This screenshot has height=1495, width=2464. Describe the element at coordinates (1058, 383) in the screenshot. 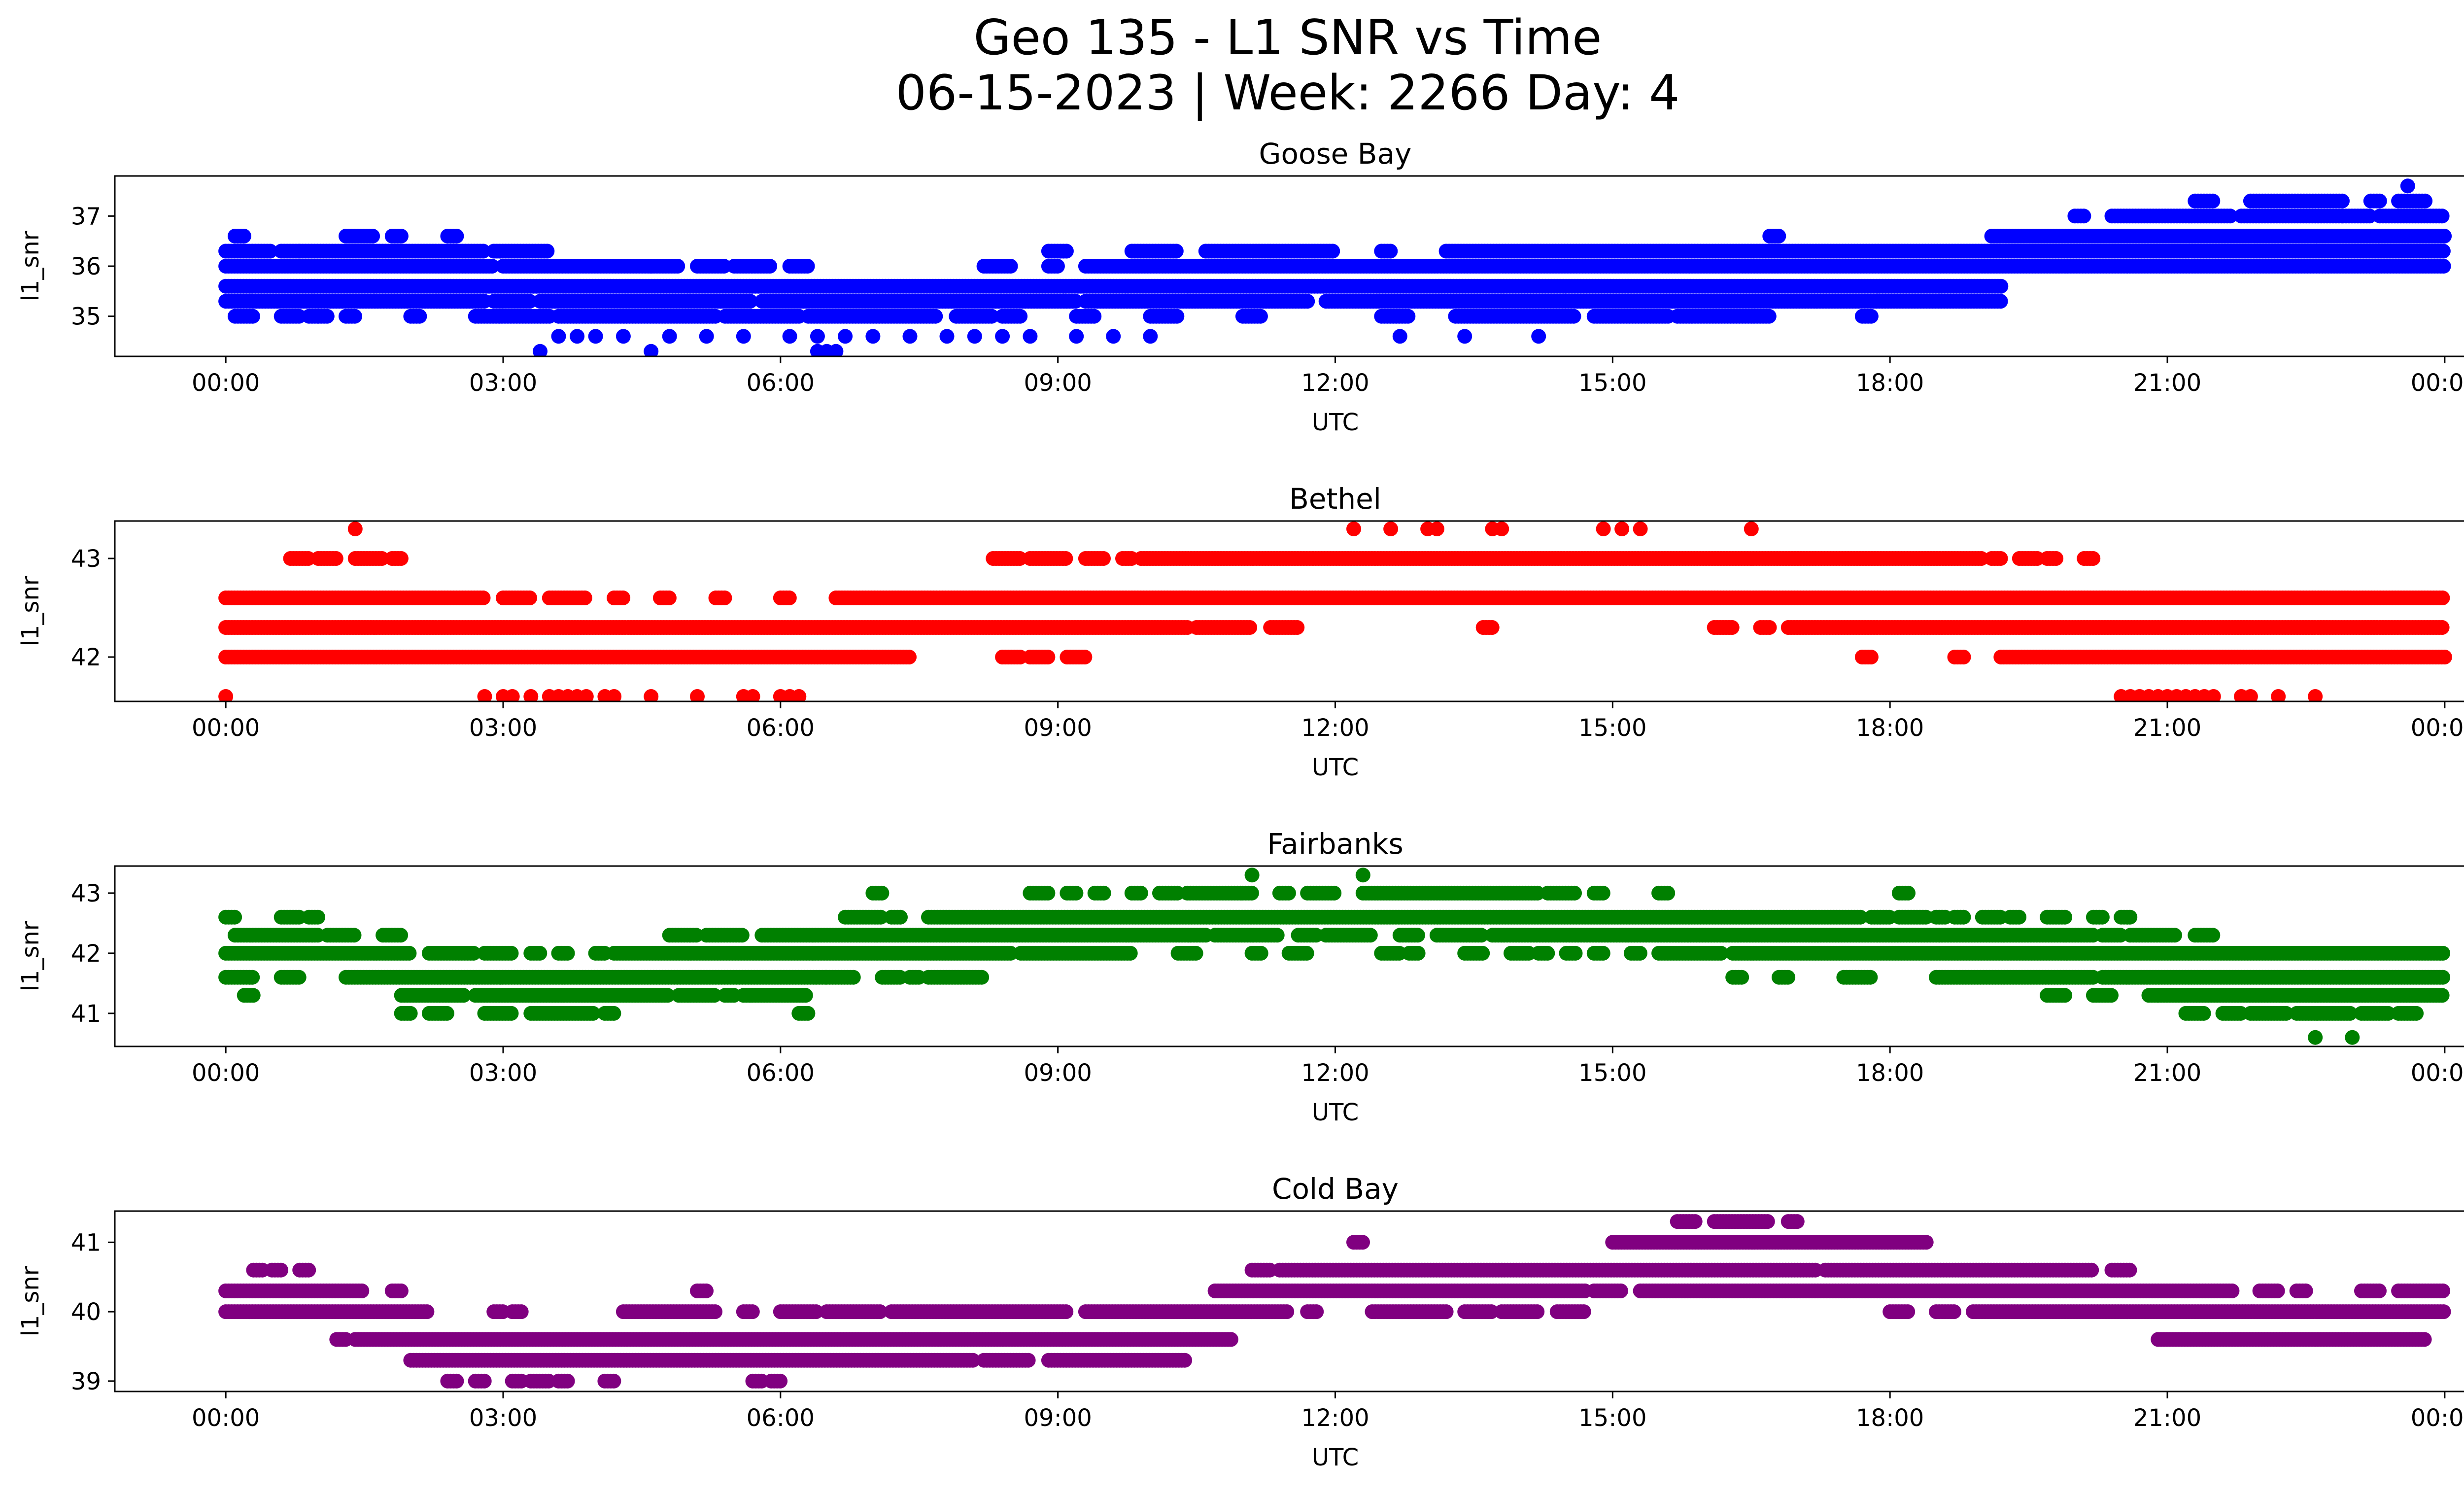

I see `x-tick-label: 09:00` at that location.